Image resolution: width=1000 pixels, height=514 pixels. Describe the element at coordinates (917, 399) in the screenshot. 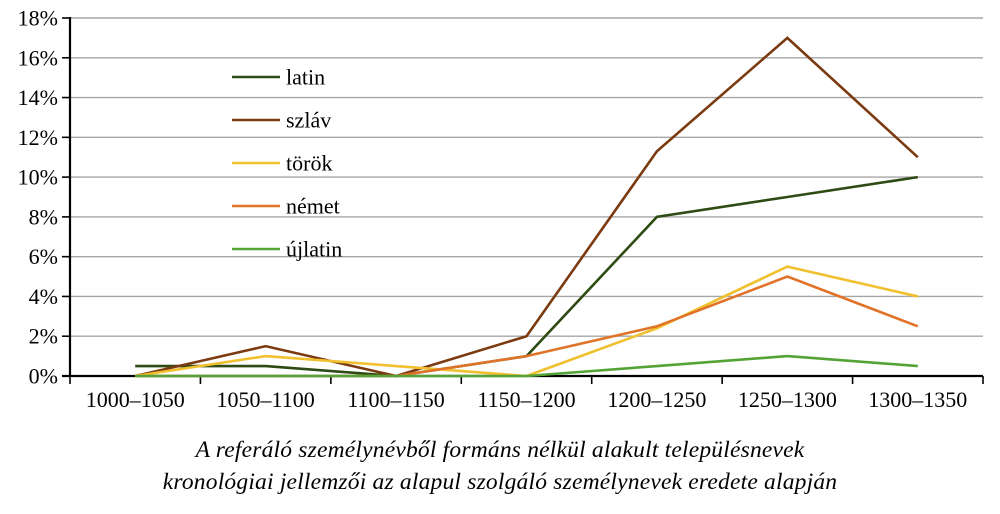

I see `x-tick-label: 1300–1350` at that location.